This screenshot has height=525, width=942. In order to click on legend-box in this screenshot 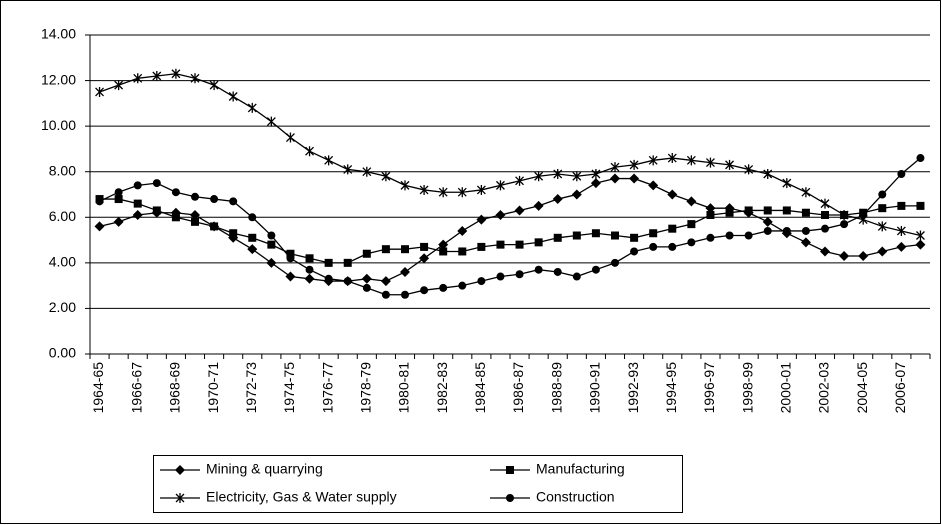, I will do `click(418, 484)`.